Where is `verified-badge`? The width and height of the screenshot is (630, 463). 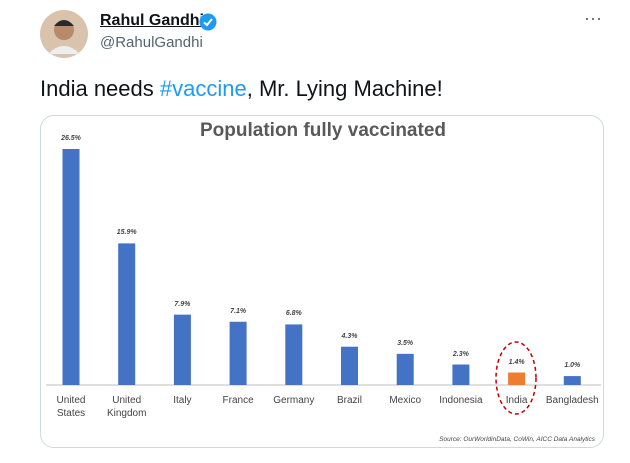
verified-badge is located at coordinates (208, 22).